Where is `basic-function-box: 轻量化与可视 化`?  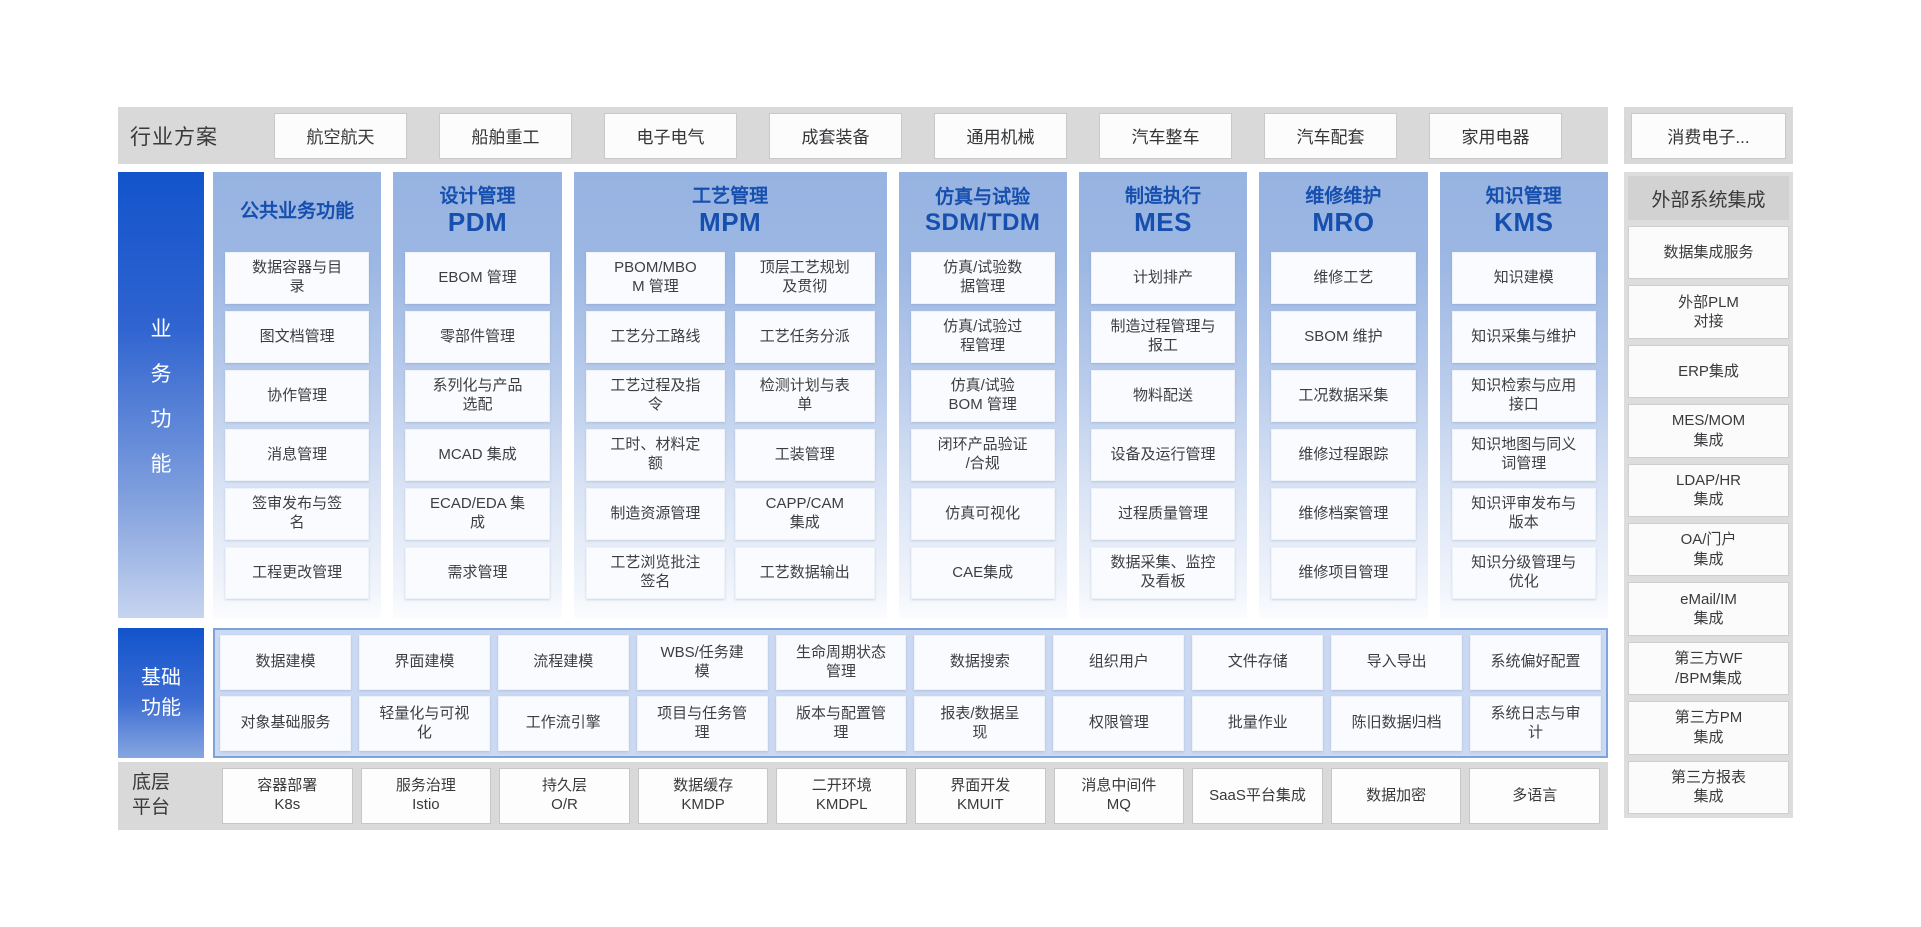 basic-function-box: 轻量化与可视 化 is located at coordinates (424, 723).